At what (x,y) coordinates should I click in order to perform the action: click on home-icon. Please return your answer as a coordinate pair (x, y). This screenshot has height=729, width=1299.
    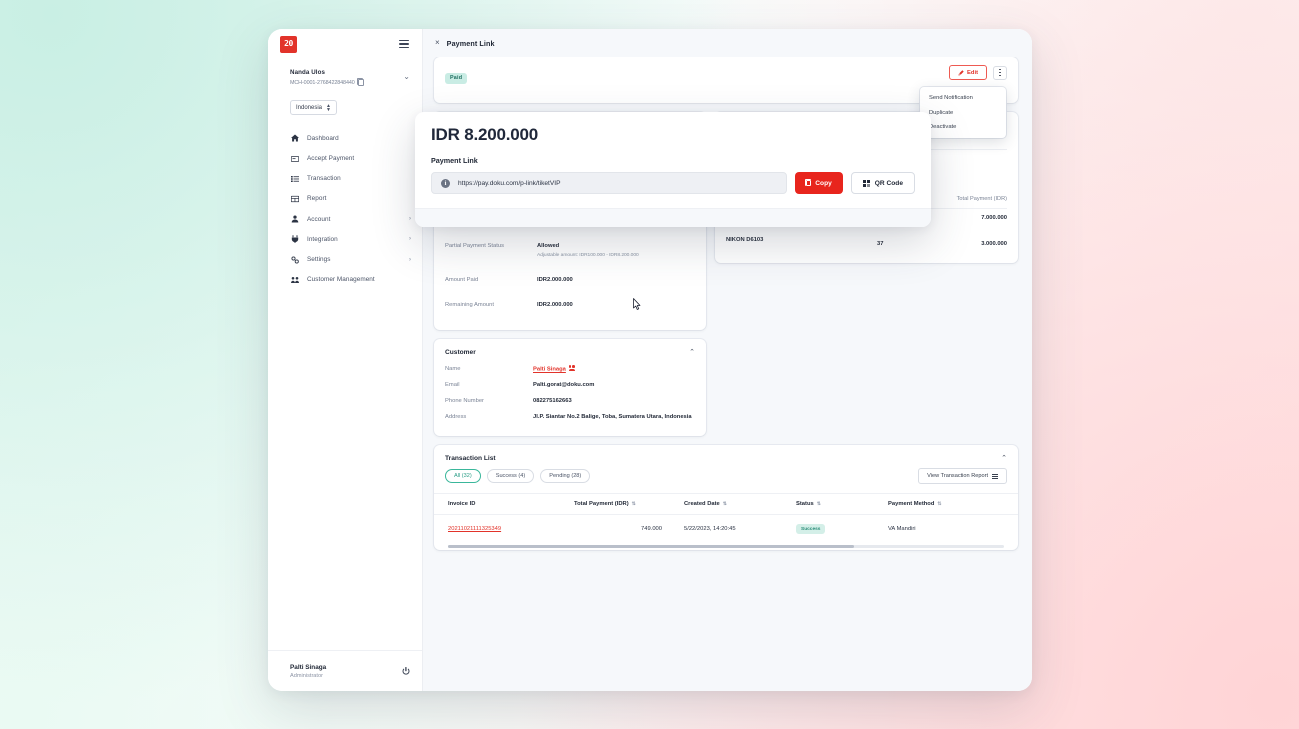
    Looking at the image, I should click on (294, 138).